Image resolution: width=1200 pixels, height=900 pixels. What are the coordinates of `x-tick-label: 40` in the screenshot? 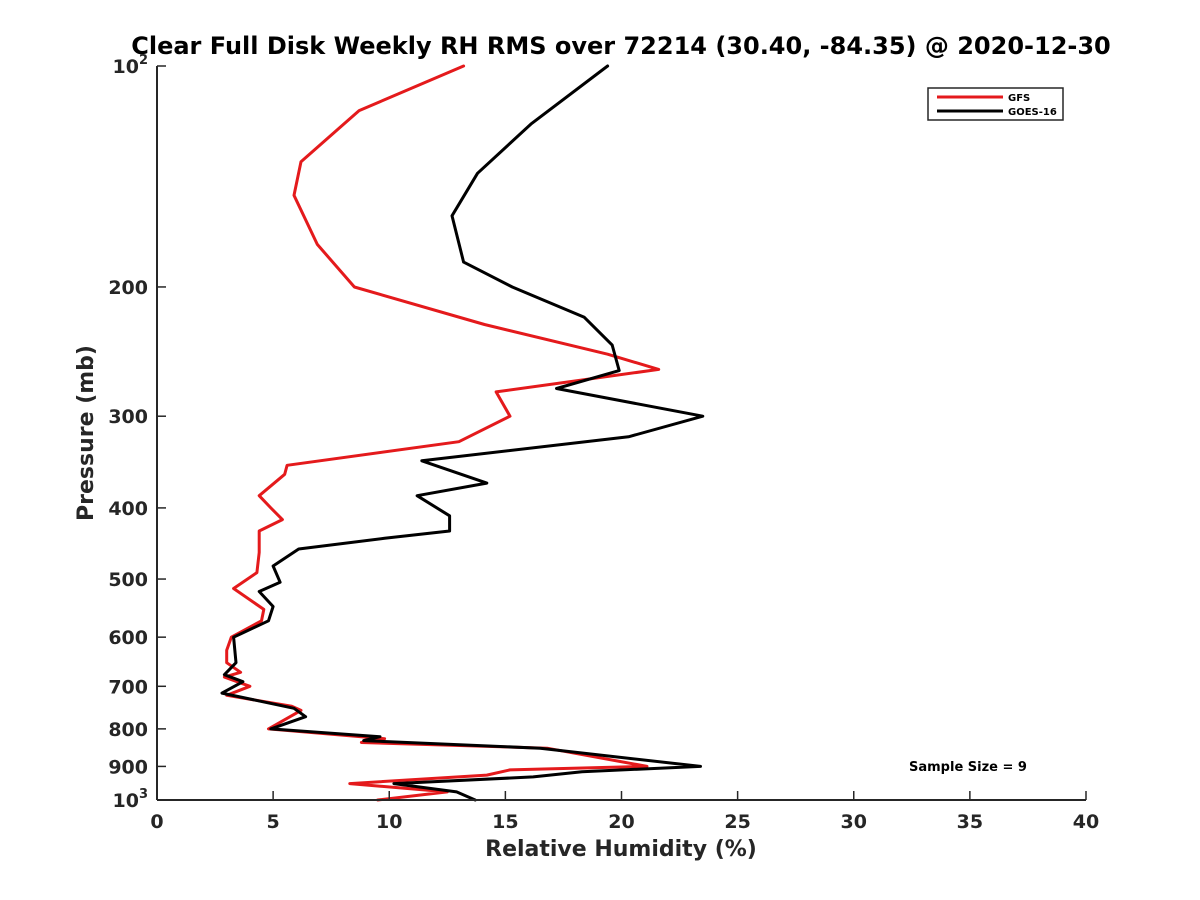 It's located at (1086, 822).